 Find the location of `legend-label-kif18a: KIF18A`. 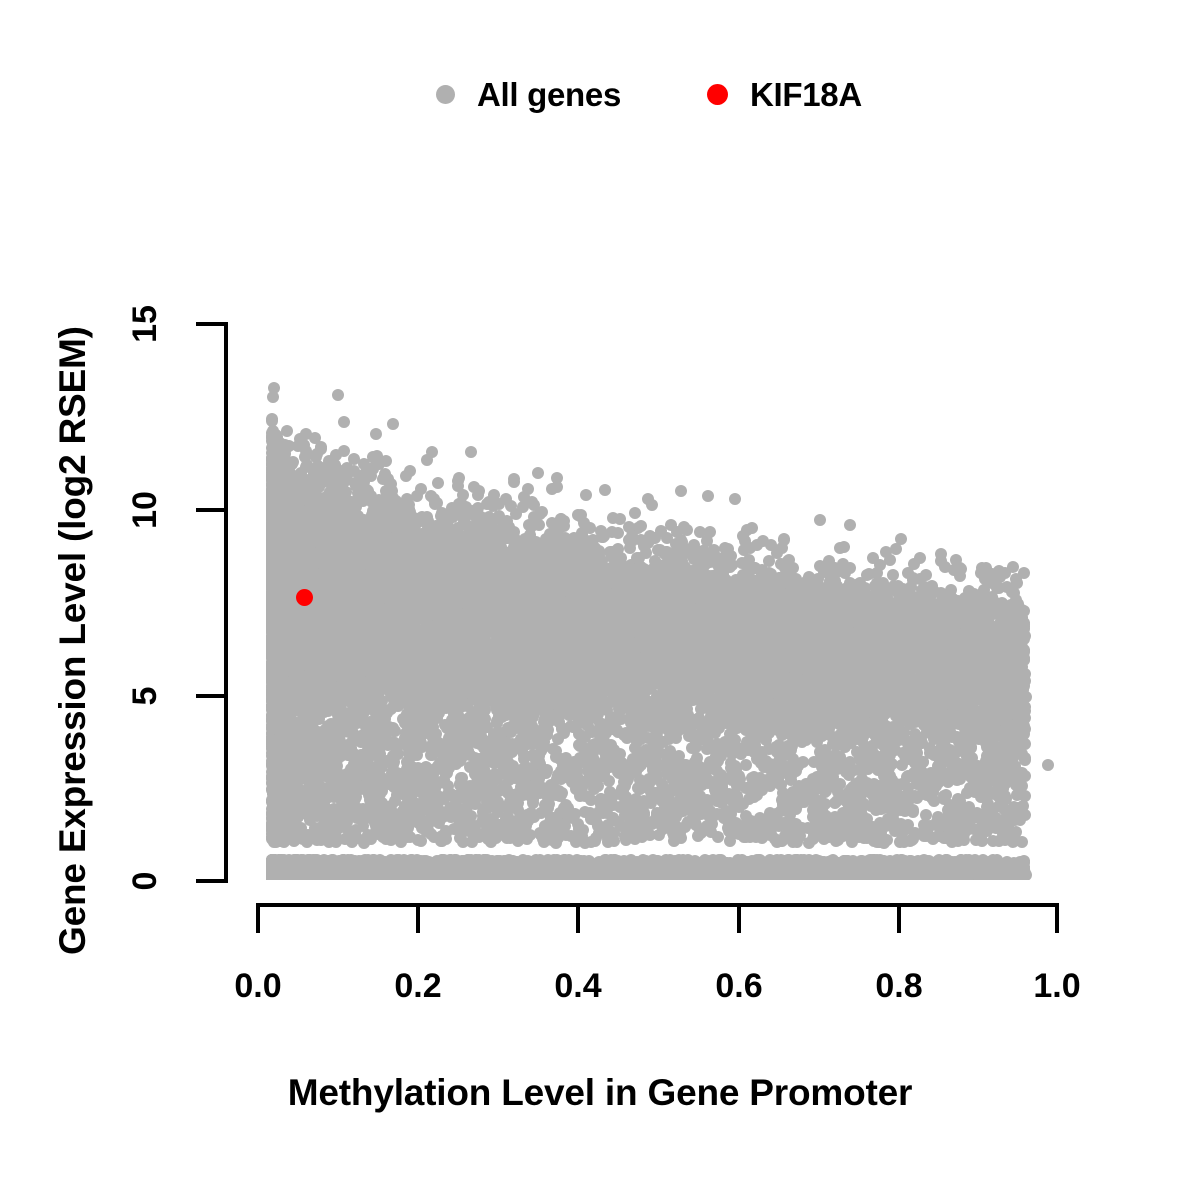

legend-label-kif18a: KIF18A is located at coordinates (806, 94).